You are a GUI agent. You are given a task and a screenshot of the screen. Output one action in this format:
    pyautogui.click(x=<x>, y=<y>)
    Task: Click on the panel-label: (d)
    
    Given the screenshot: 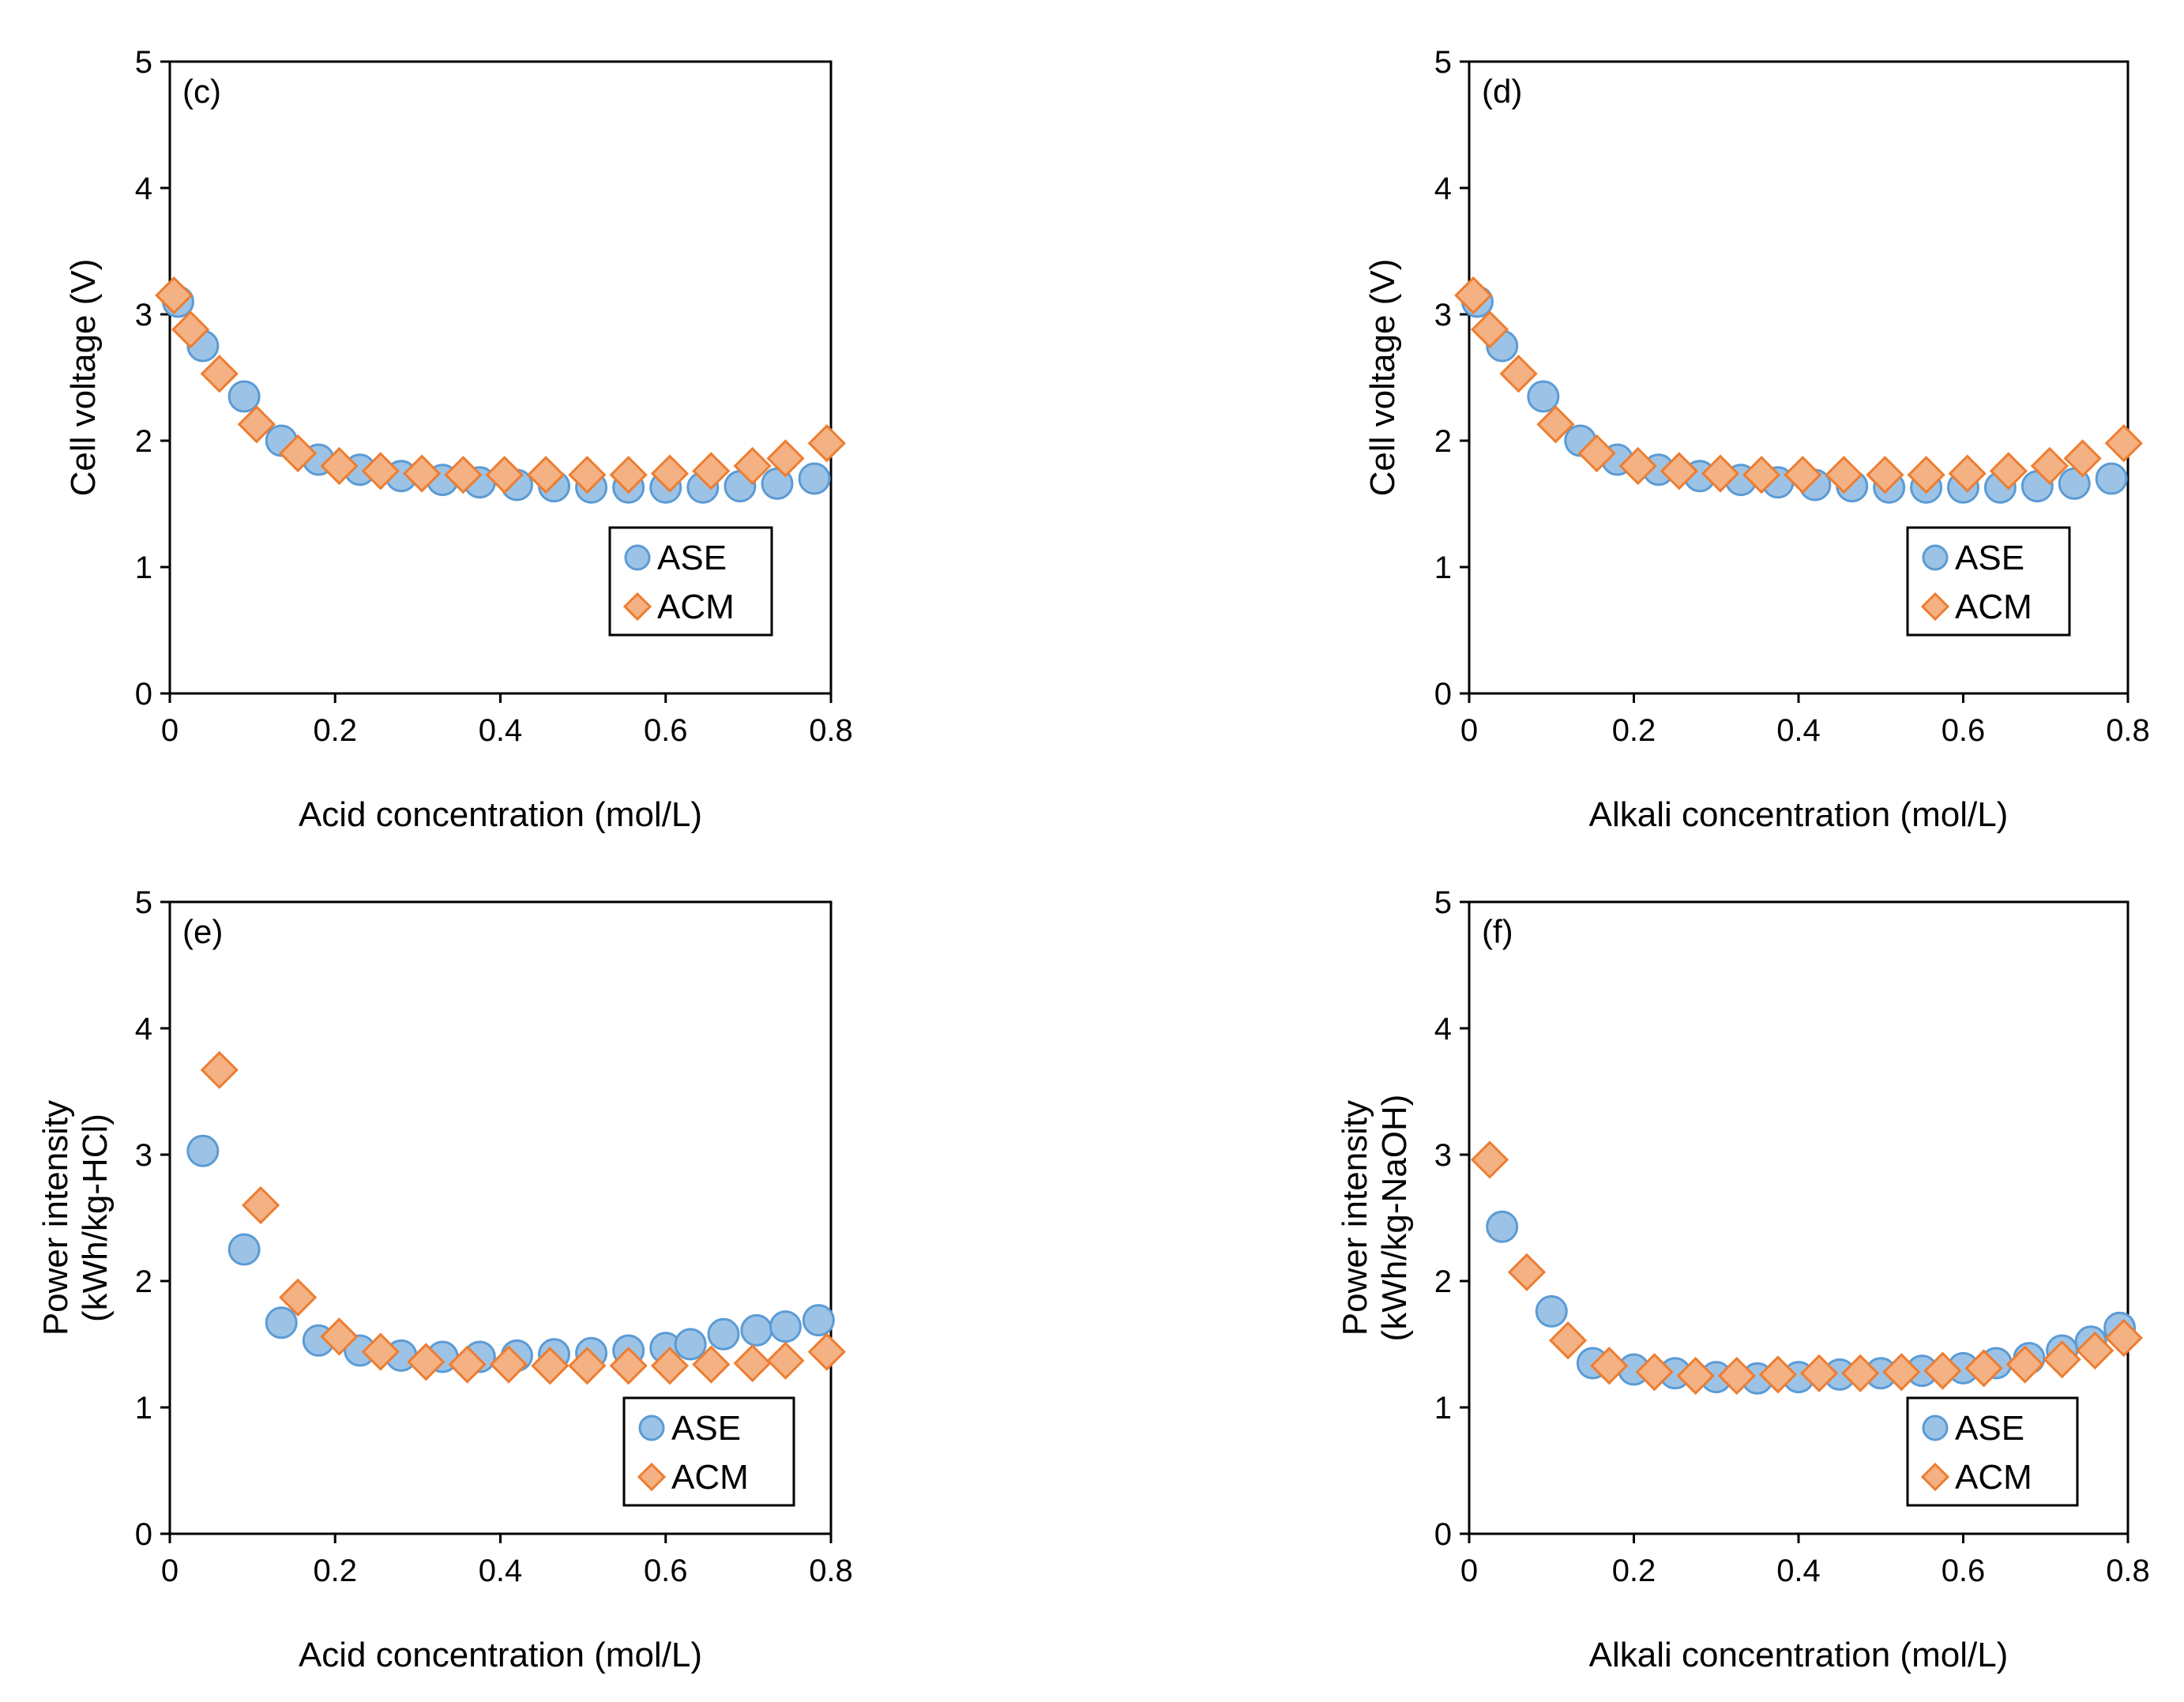 What is the action you would take?
    pyautogui.click(x=1502, y=91)
    